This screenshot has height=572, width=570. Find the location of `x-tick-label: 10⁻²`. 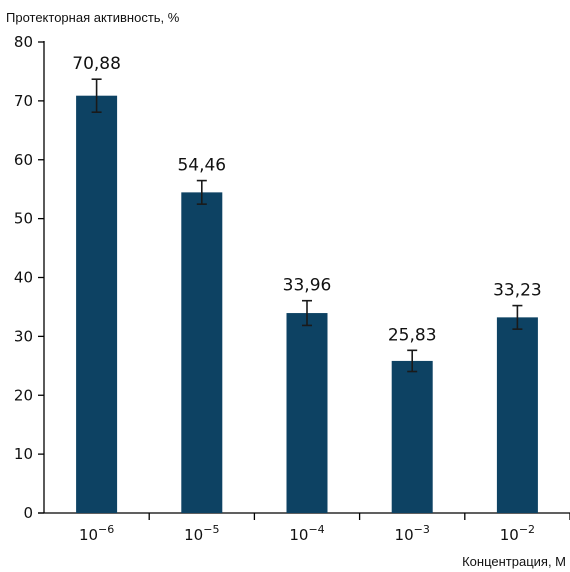

x-tick-label: 10⁻² is located at coordinates (517, 533).